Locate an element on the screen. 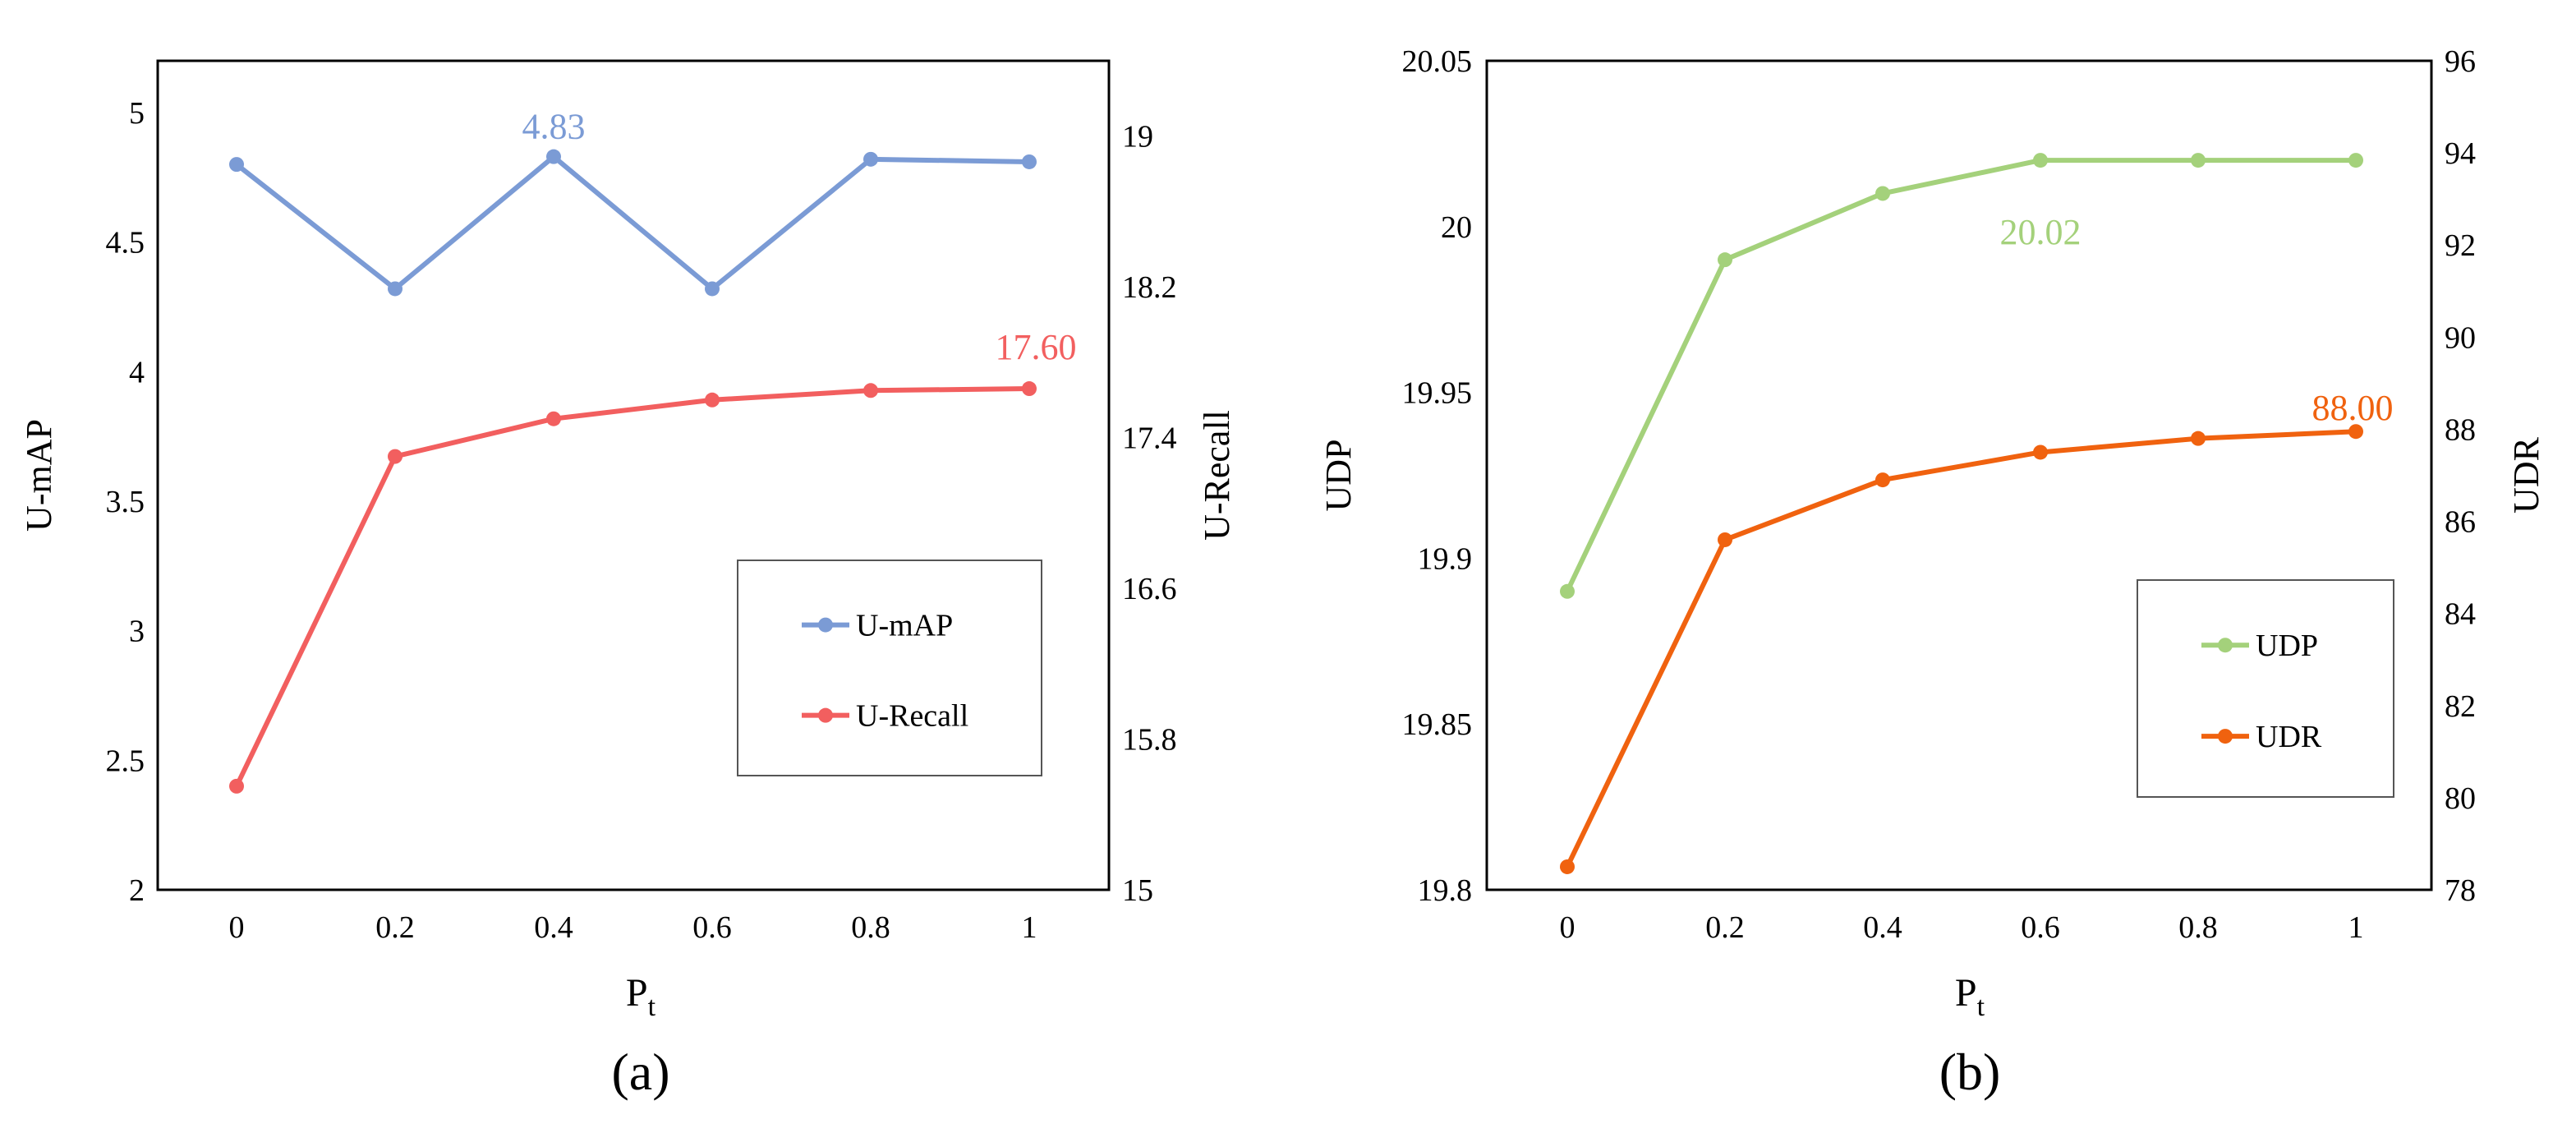 The height and width of the screenshot is (1133, 2576). legend: U-mAP U-Recall is located at coordinates (890, 668).